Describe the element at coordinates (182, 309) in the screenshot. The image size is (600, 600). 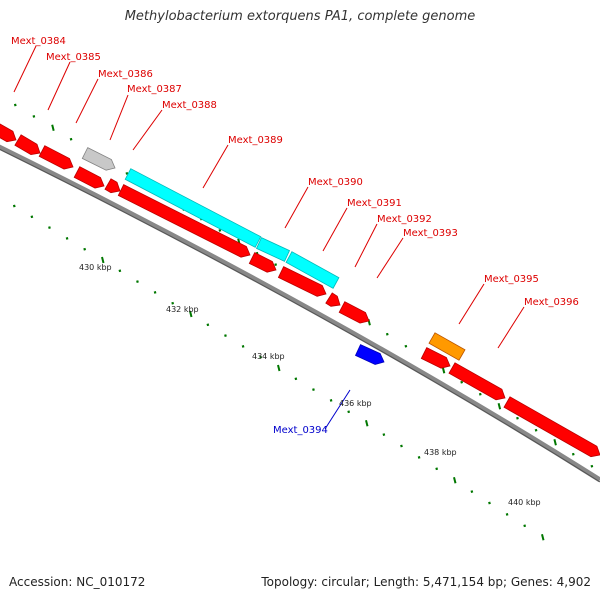
I see `kbp-label: 432 kbp` at that location.